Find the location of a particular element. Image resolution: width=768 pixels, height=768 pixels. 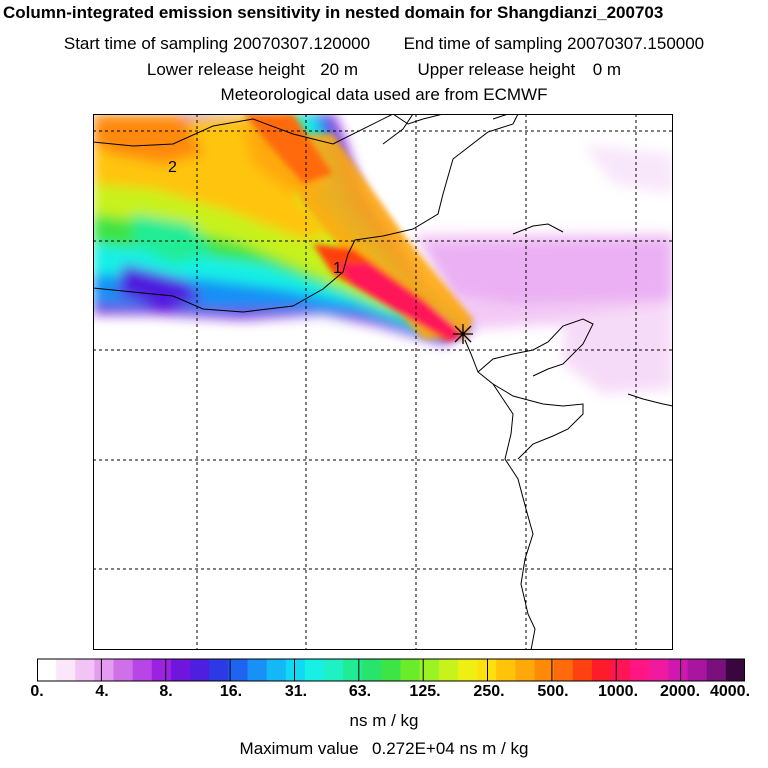

scale-tick: 16. is located at coordinates (231, 691).